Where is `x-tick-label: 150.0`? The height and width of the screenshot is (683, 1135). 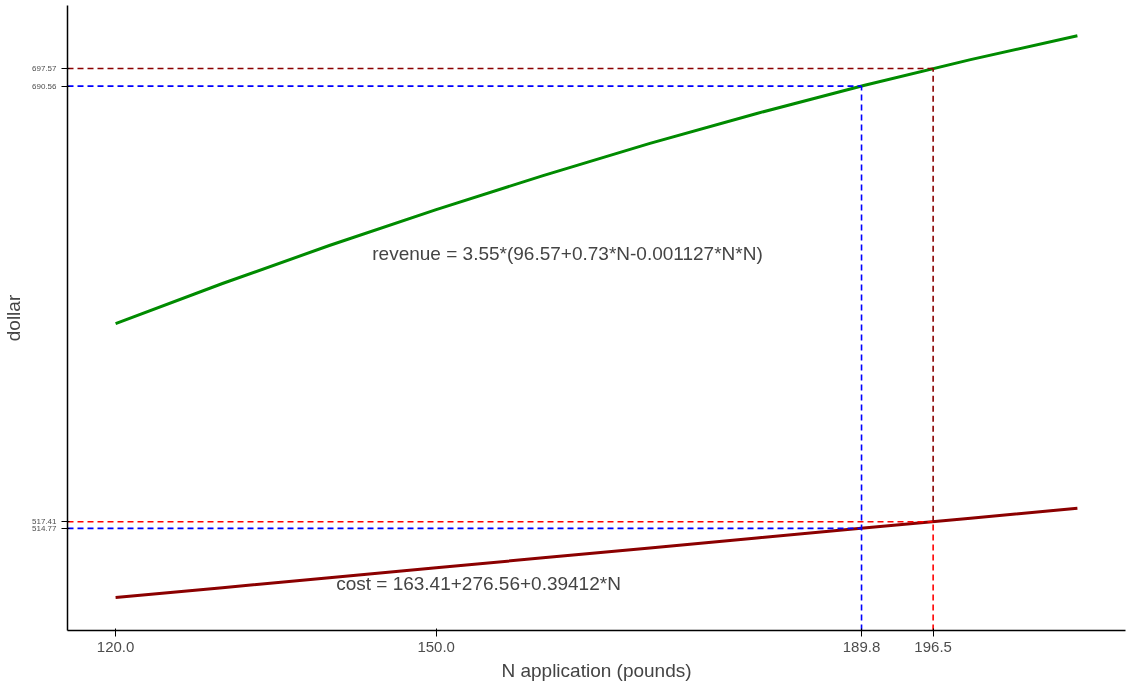
x-tick-label: 150.0 is located at coordinates (436, 646).